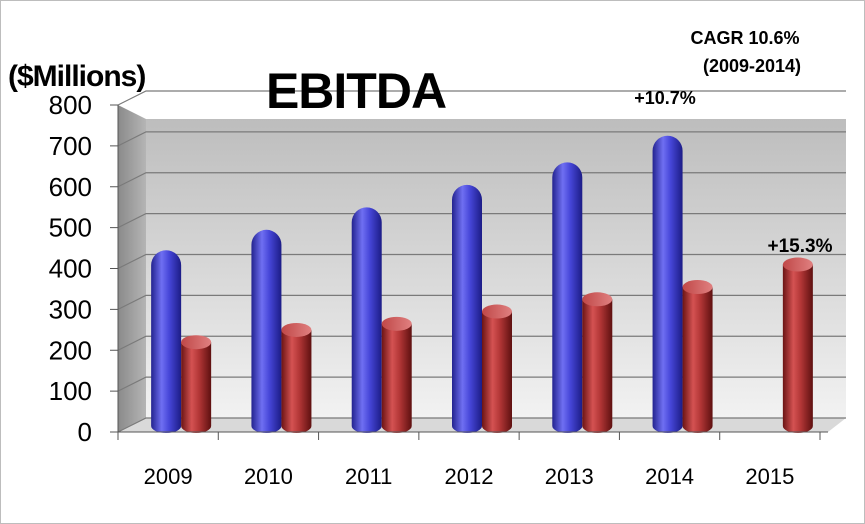 The height and width of the screenshot is (524, 865). I want to click on x-tick-label: 2010, so click(268, 476).